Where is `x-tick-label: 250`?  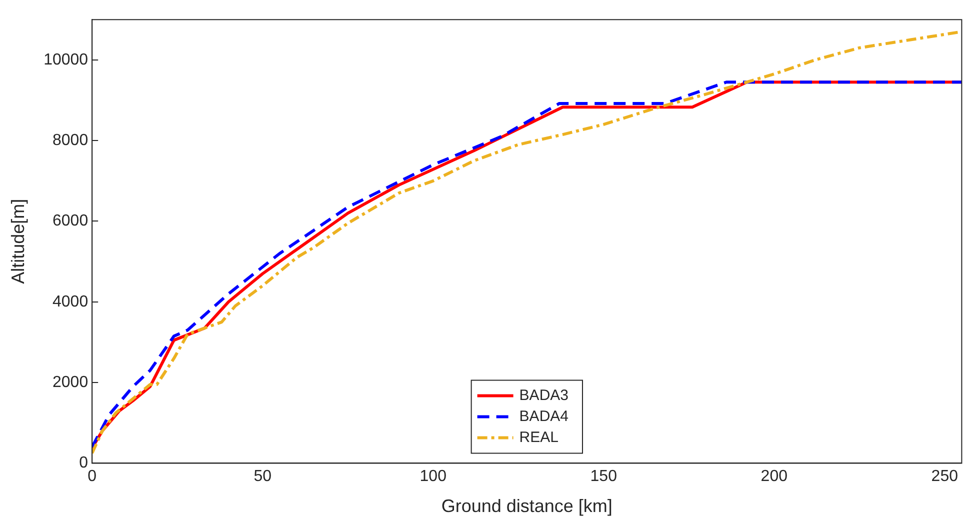 x-tick-label: 250 is located at coordinates (944, 477).